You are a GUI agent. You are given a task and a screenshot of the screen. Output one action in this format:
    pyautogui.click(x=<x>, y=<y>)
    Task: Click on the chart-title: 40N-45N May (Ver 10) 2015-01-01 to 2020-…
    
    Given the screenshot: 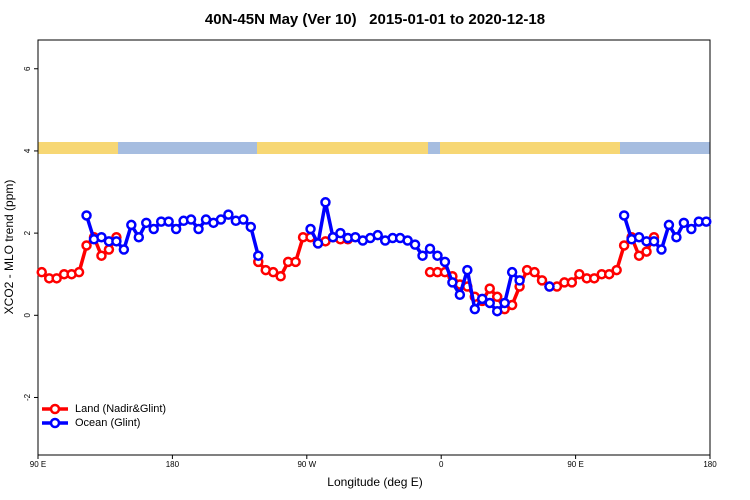 What is the action you would take?
    pyautogui.click(x=375, y=19)
    